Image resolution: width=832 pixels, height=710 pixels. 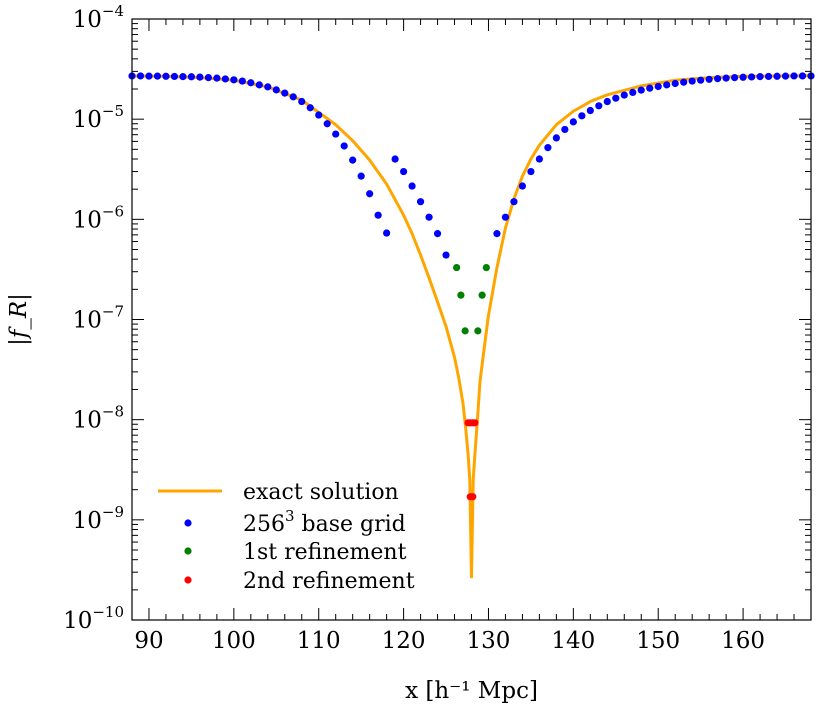 I want to click on y-tick-label: 10⁻⁵, so click(x=98, y=117).